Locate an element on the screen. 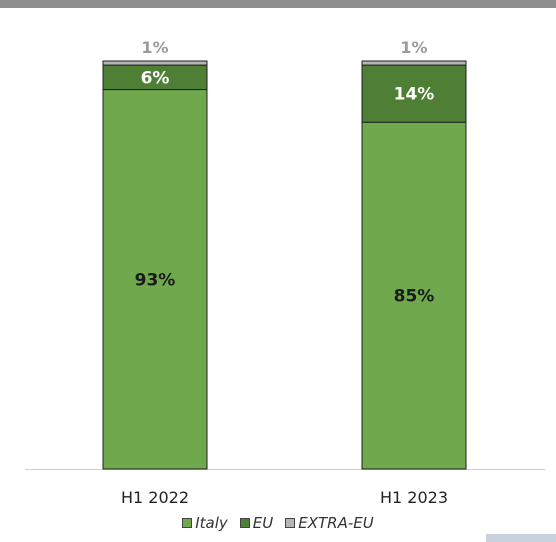 Image resolution: width=556 pixels, height=542 pixels. corner-decoration is located at coordinates (521, 538).